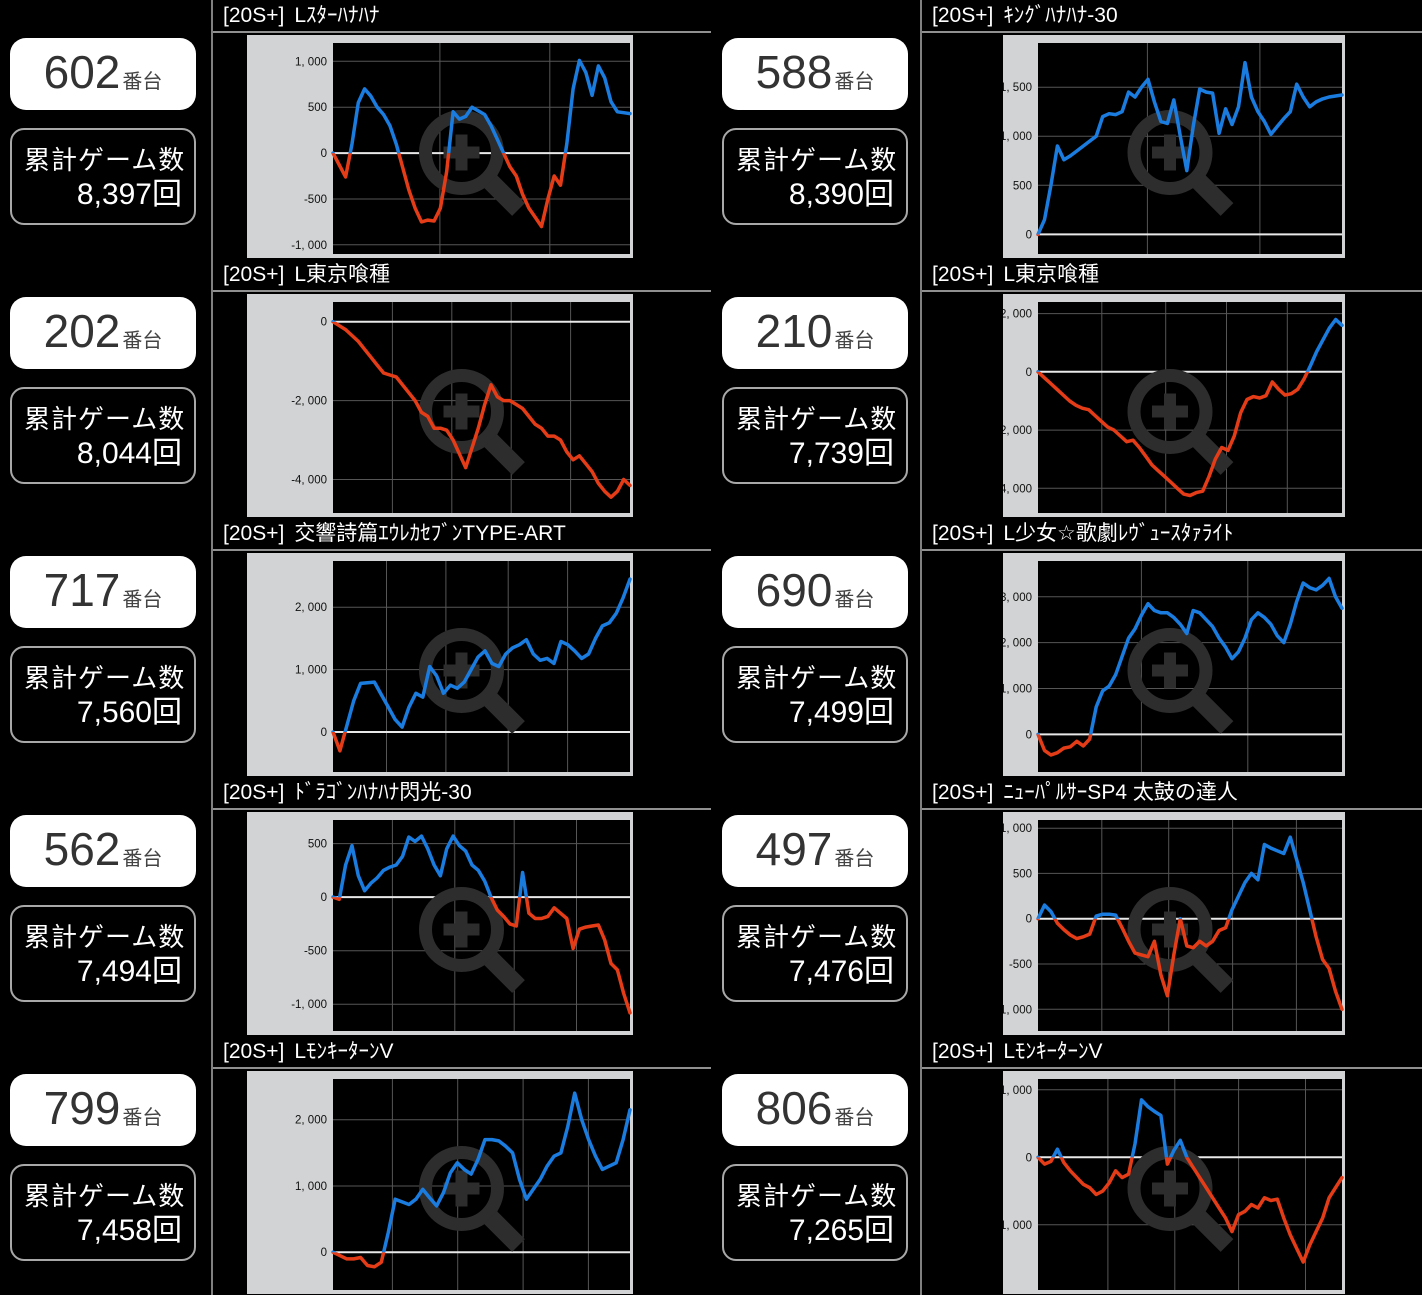 The height and width of the screenshot is (1295, 1422). I want to click on chart-column: [20S+] Lｽﾀｰﾊﾅﾊﾅ 1, 000 500 0 -500 -1, 000, so click(461, 129).